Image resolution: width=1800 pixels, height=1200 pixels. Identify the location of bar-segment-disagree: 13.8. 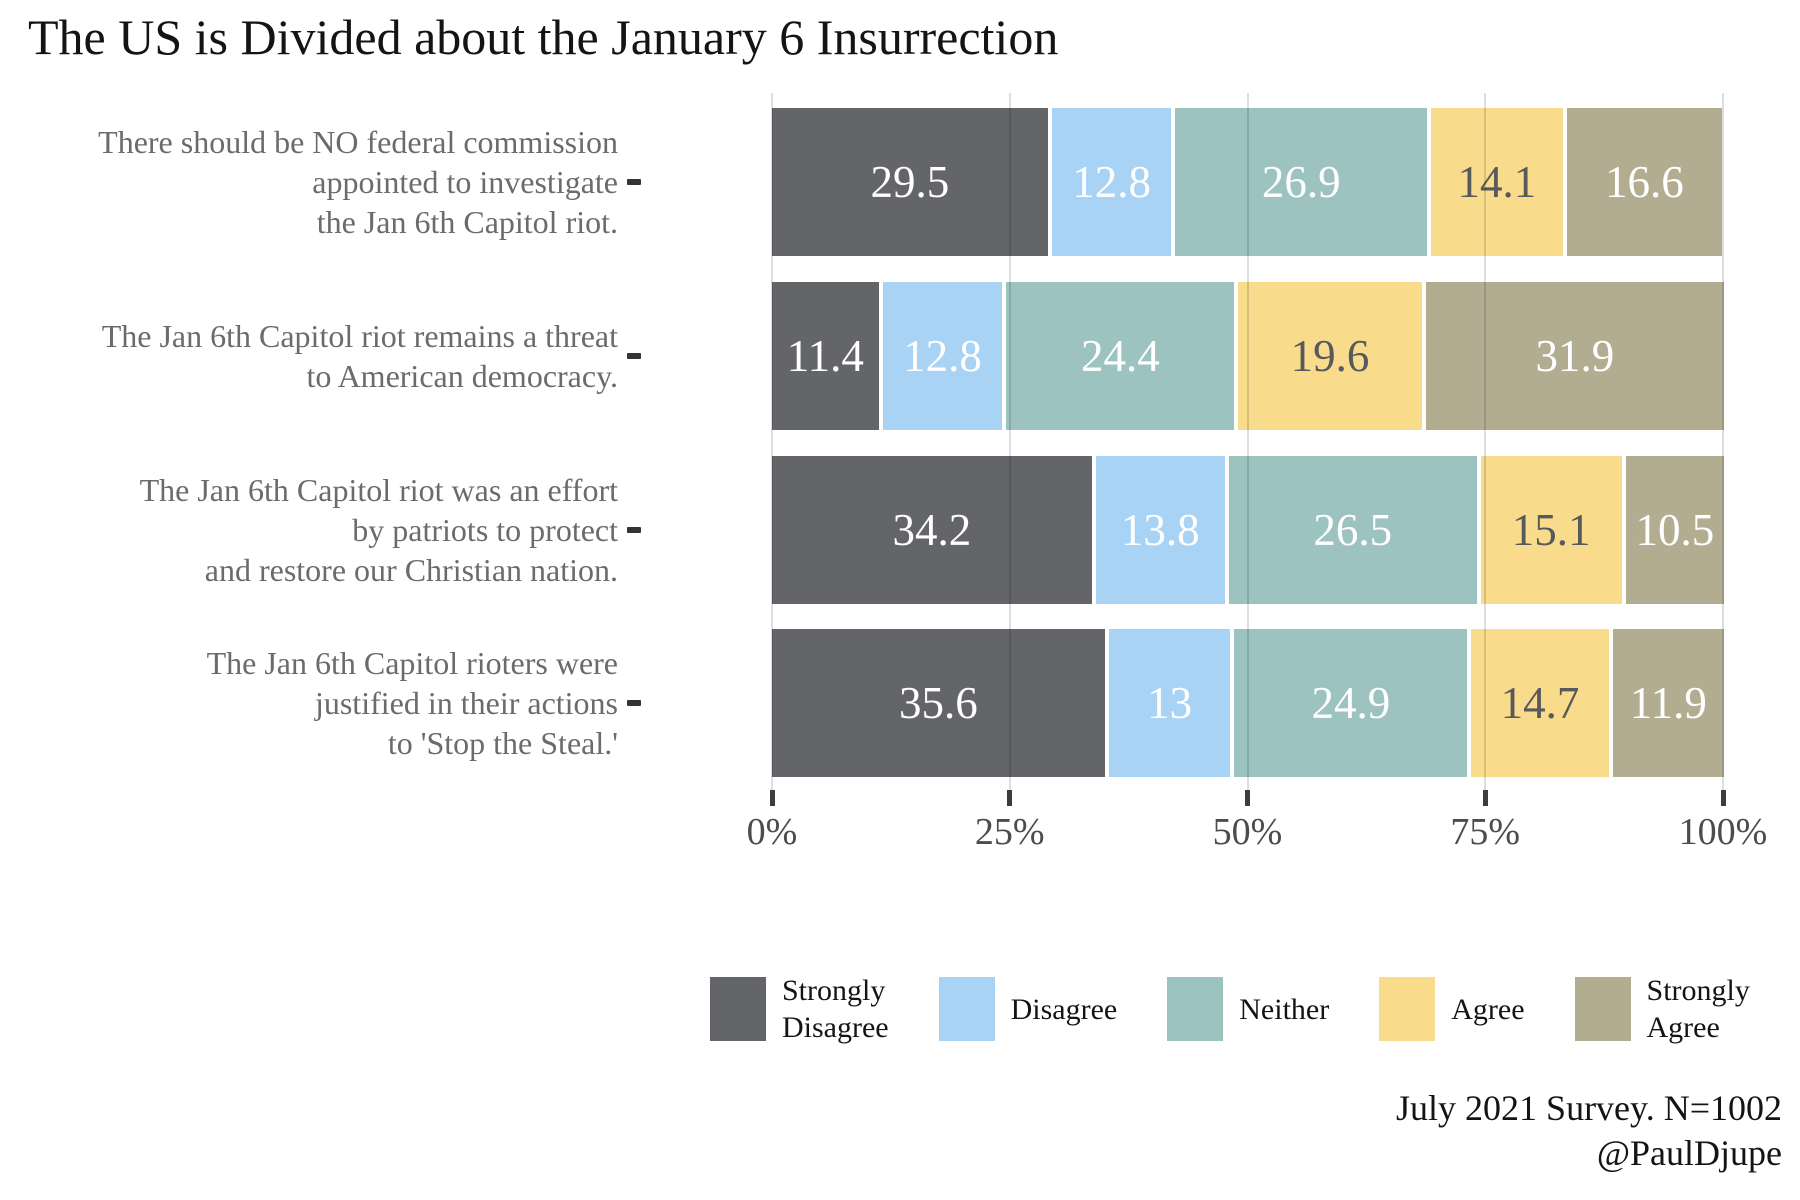
(1160, 530).